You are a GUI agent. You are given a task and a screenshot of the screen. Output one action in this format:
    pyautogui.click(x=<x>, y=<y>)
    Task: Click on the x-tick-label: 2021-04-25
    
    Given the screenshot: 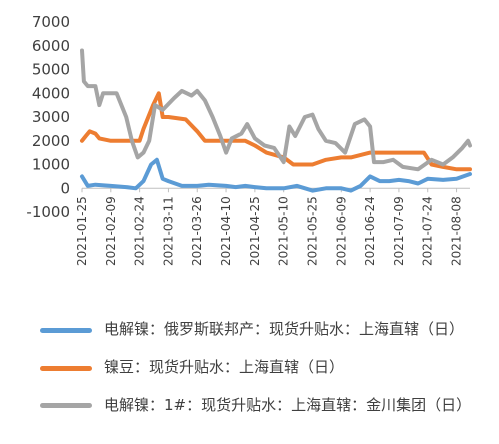 What is the action you would take?
    pyautogui.click(x=255, y=231)
    